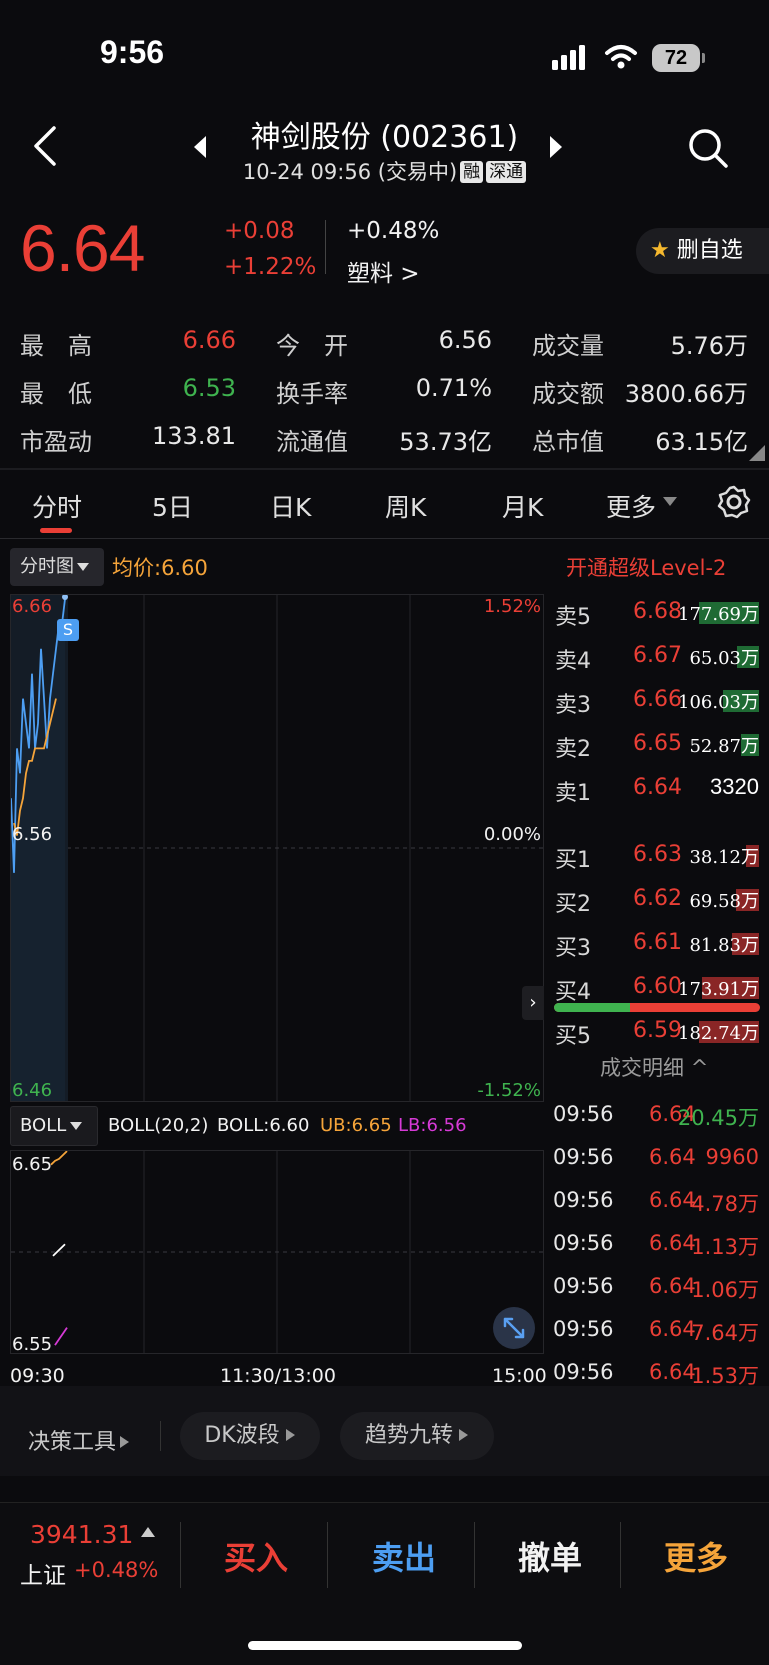  What do you see at coordinates (732, 1157) in the screenshot?
I see `trade-volume: 9960` at bounding box center [732, 1157].